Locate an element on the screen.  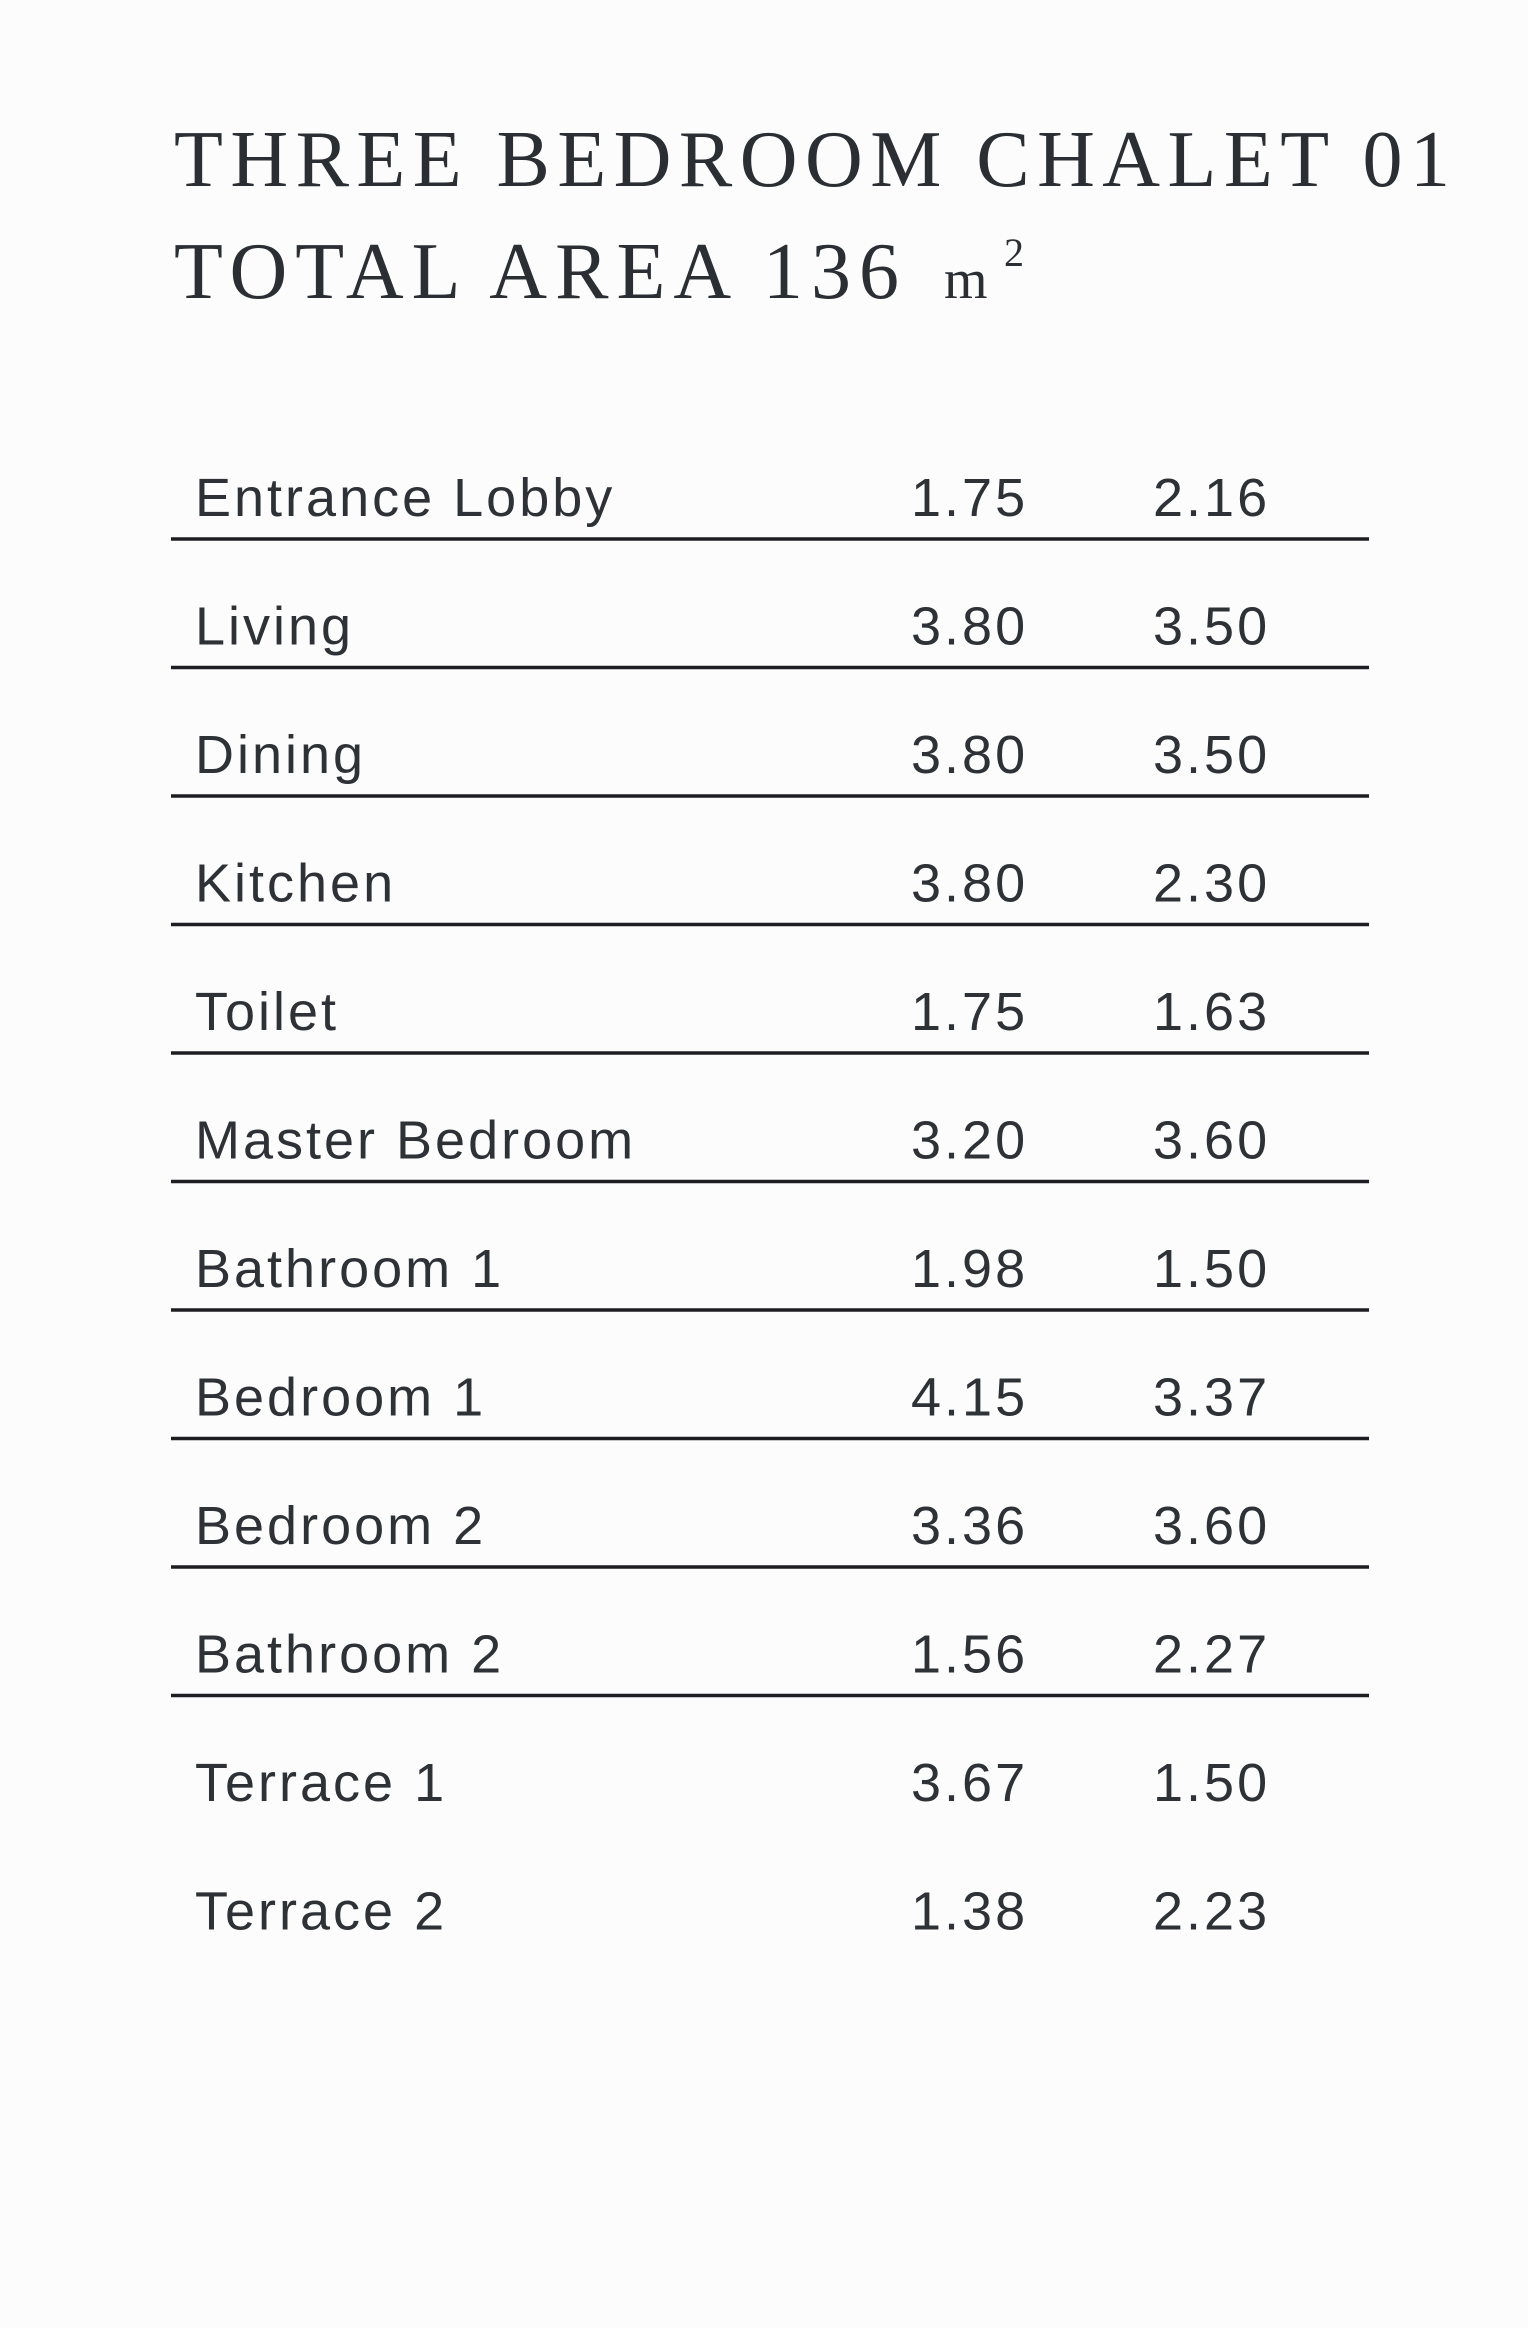
room-width: 1.56 is located at coordinates (969, 1655).